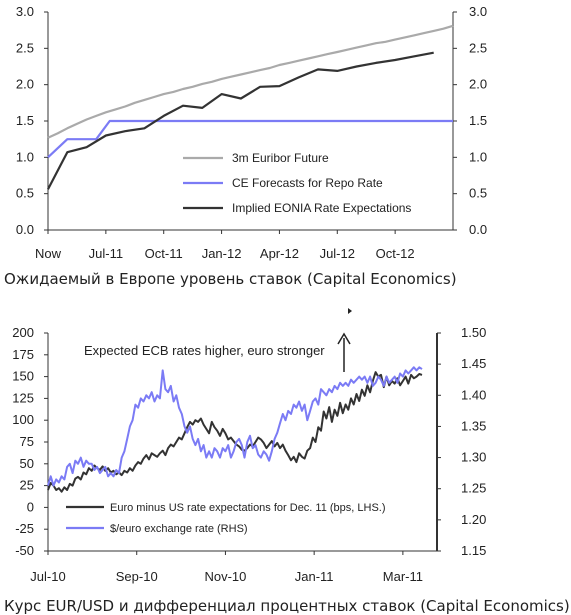 The image size is (571, 615). I want to click on legend-label-3: Implied EONIA Rate Expectations, so click(321, 208).